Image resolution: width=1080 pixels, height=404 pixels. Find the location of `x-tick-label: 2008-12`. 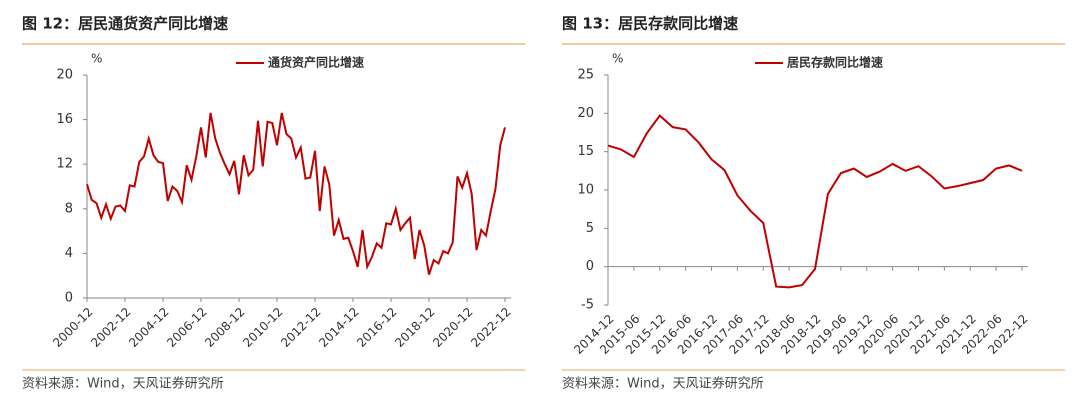

x-tick-label: 2008-12 is located at coordinates (224, 327).